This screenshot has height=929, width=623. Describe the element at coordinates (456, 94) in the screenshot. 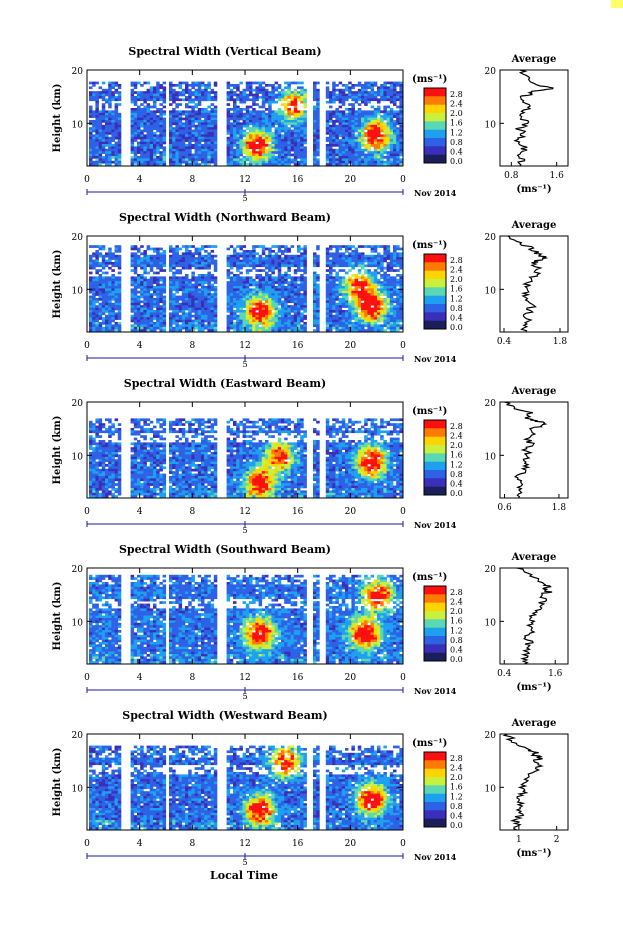

I see `colorbar-tick-label: 2.8` at that location.